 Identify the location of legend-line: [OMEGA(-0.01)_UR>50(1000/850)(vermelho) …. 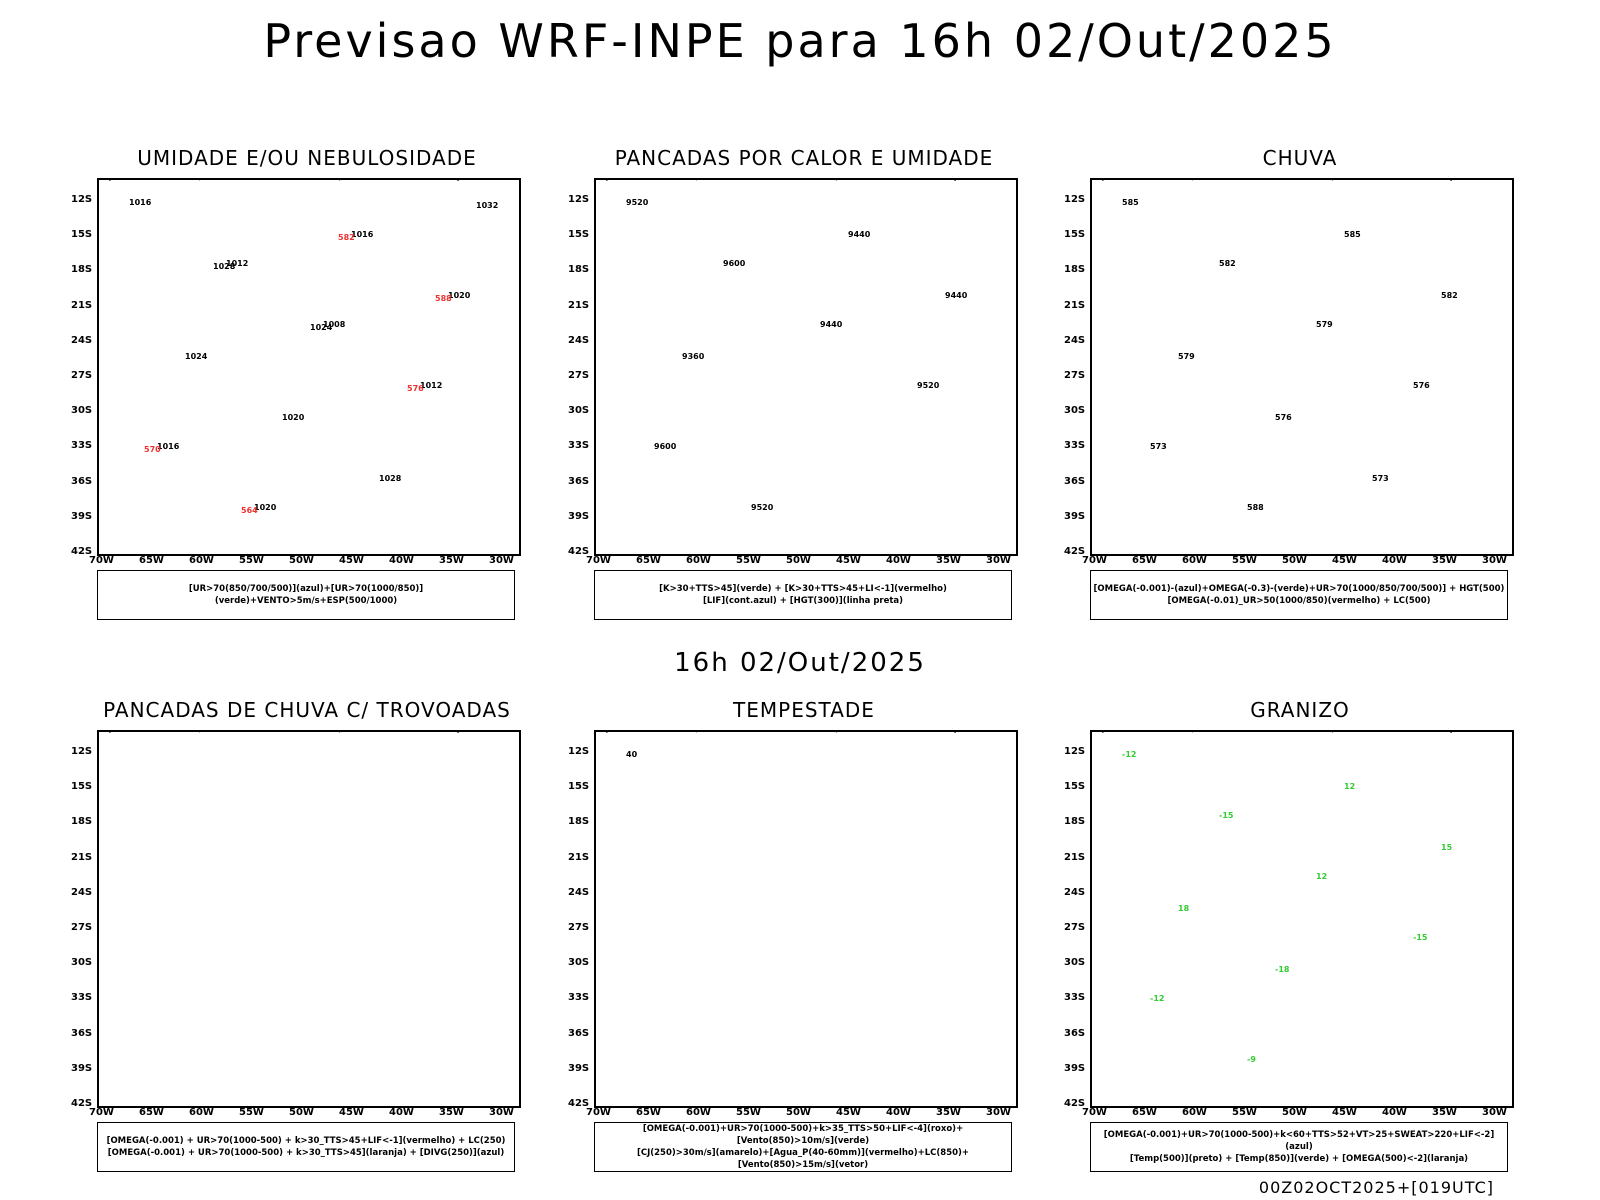
(1299, 601).